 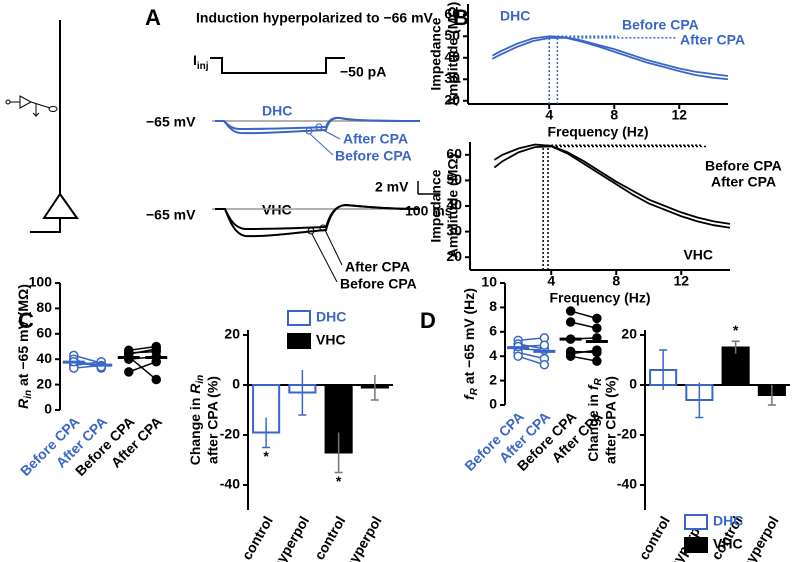 What do you see at coordinates (26, 320) in the screenshot?
I see `panel-letter: C` at bounding box center [26, 320].